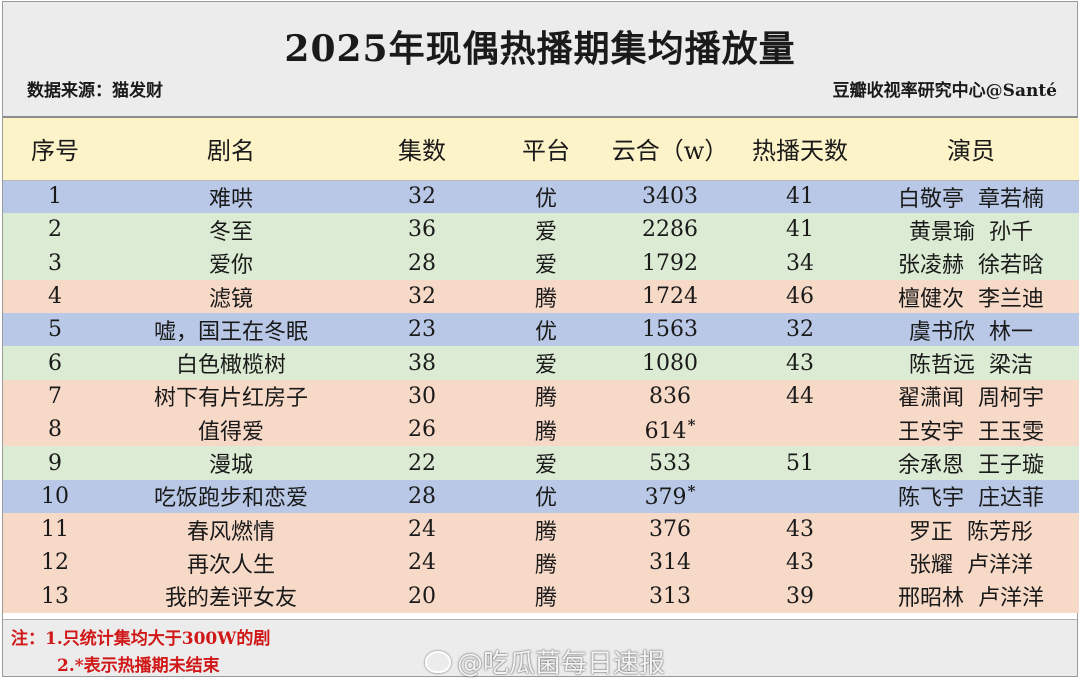 The width and height of the screenshot is (1080, 680). What do you see at coordinates (930, 266) in the screenshot?
I see `actor-name: 张凌赫` at bounding box center [930, 266].